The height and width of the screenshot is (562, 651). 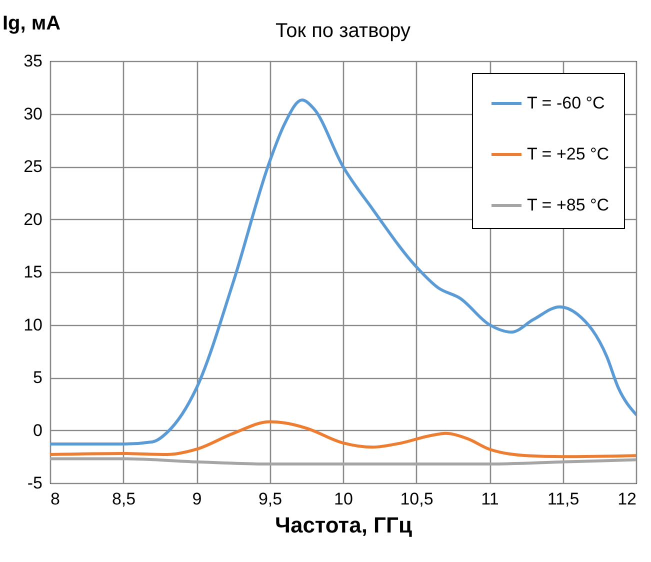 I want to click on legend-label: T = +25 °C, so click(x=568, y=154).